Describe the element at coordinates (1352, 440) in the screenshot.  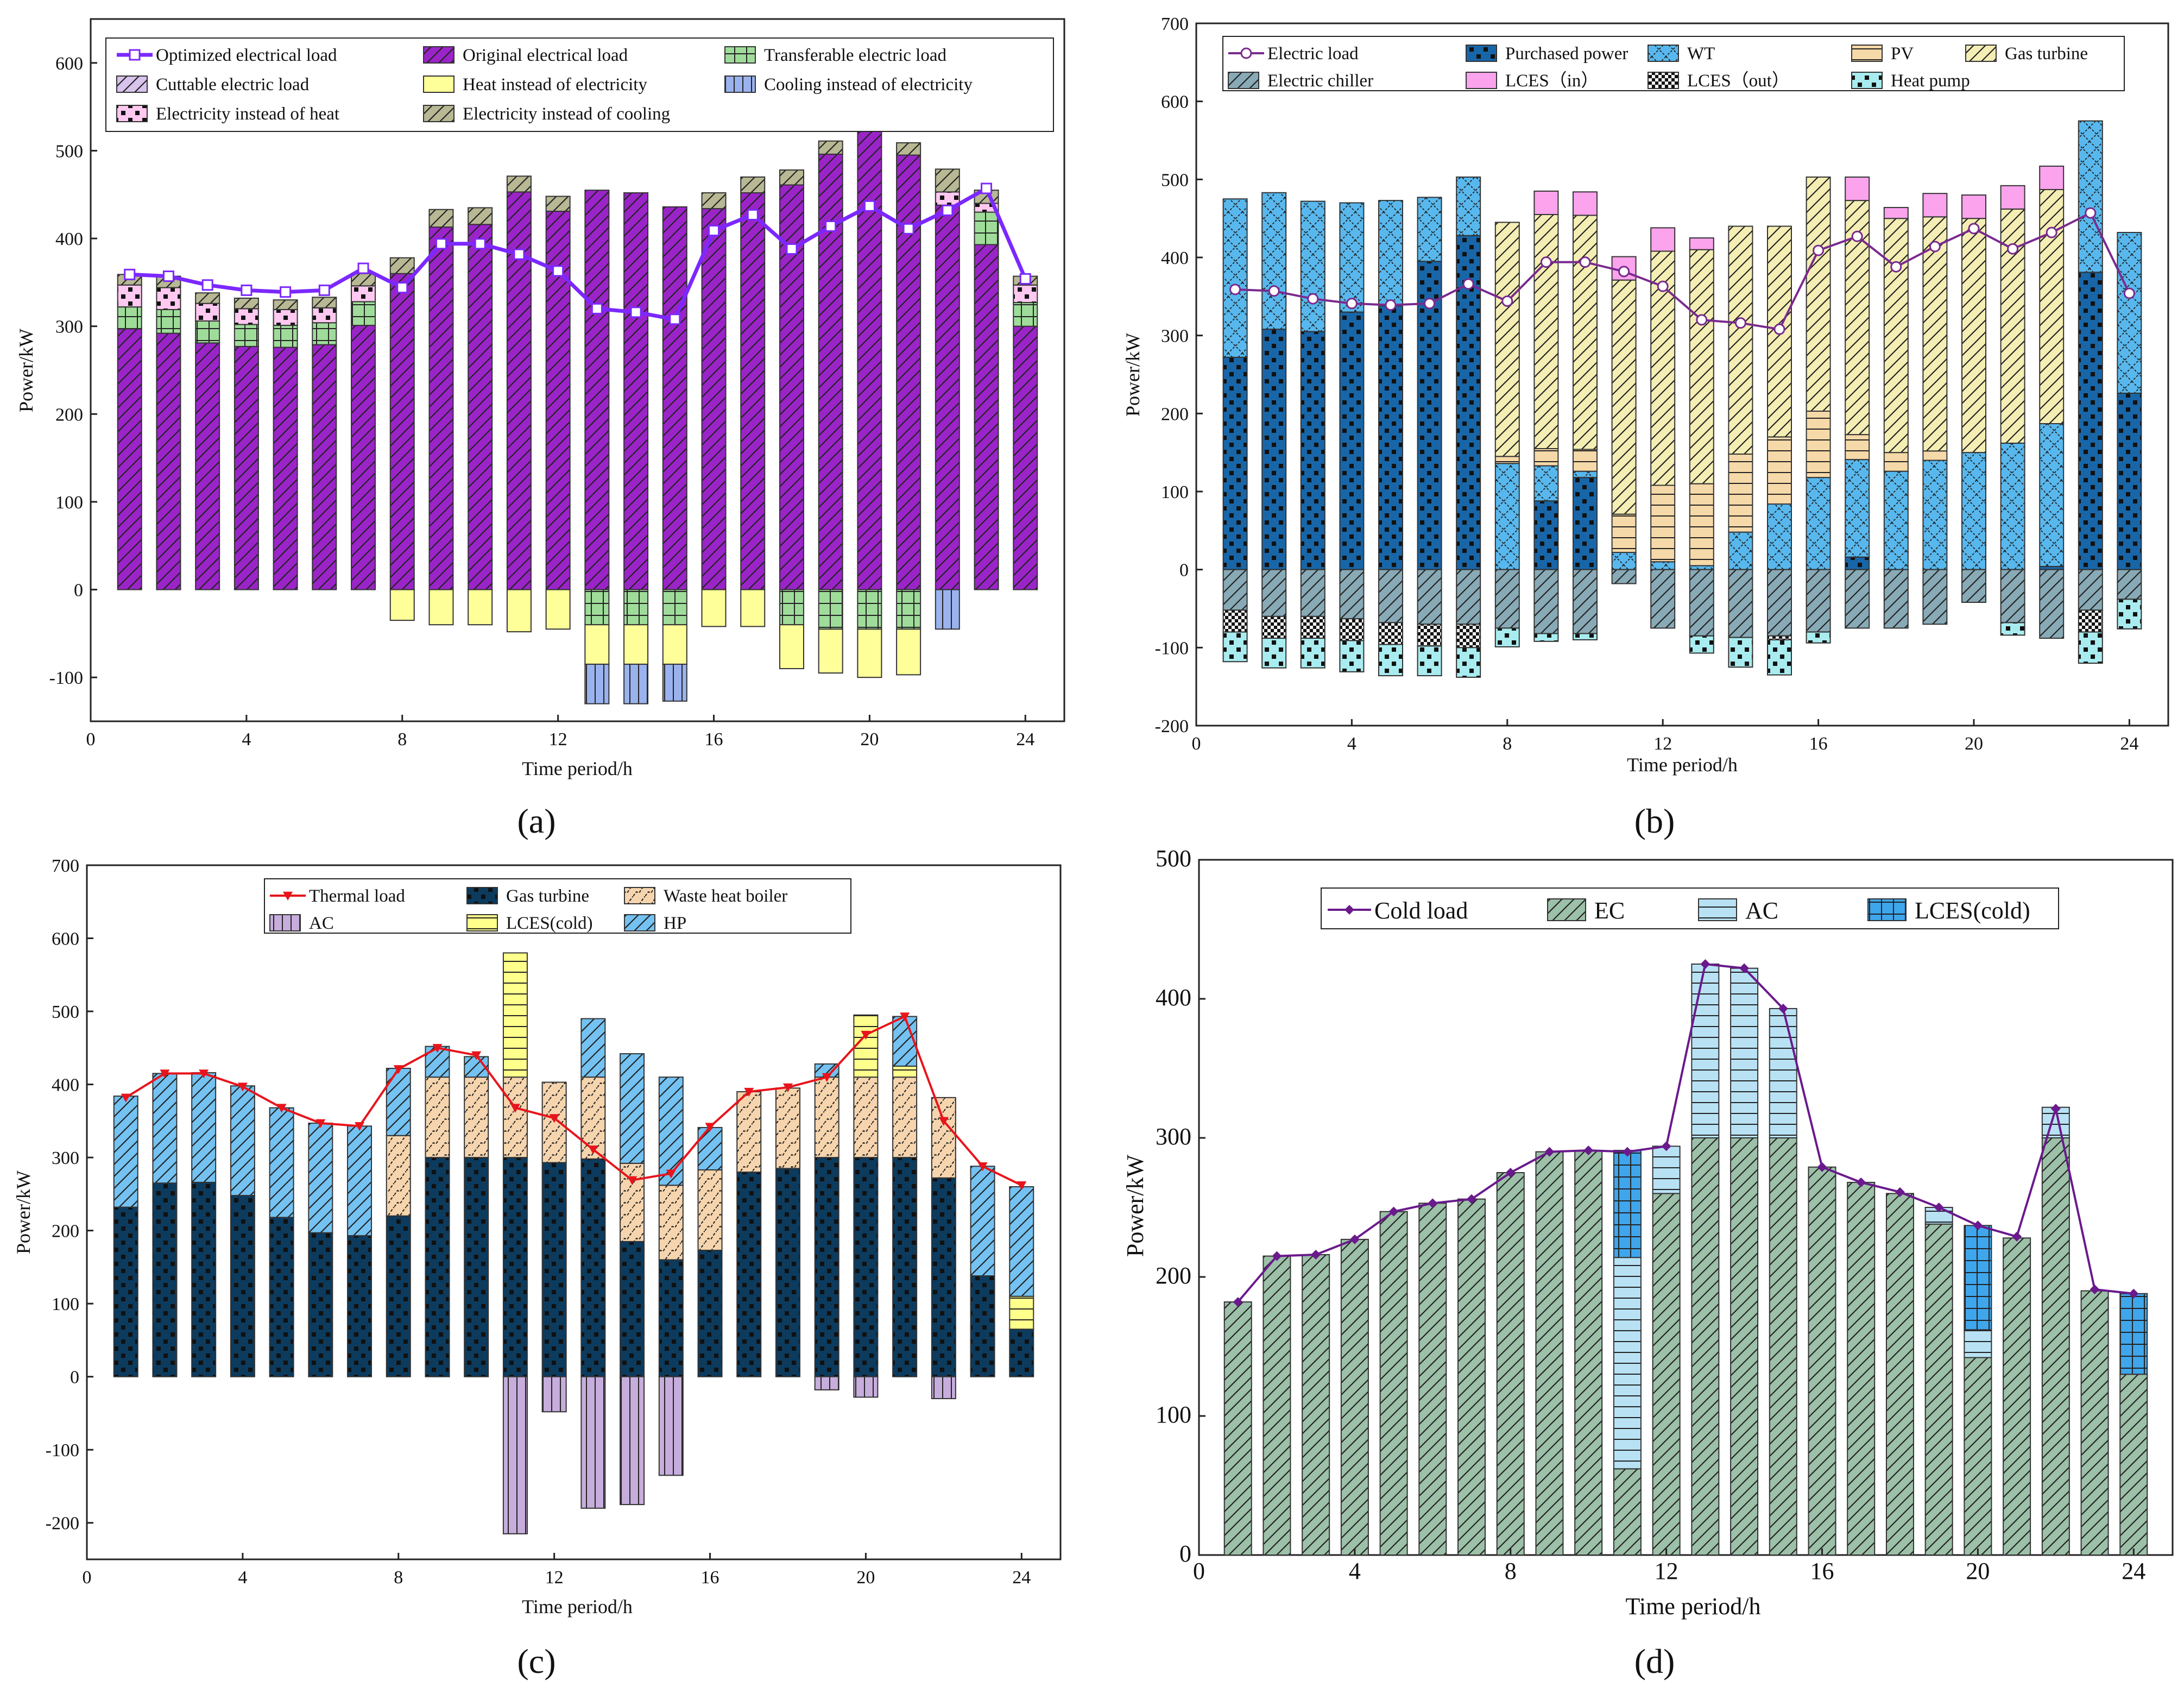
I see `bar-b-s0-t4` at that location.